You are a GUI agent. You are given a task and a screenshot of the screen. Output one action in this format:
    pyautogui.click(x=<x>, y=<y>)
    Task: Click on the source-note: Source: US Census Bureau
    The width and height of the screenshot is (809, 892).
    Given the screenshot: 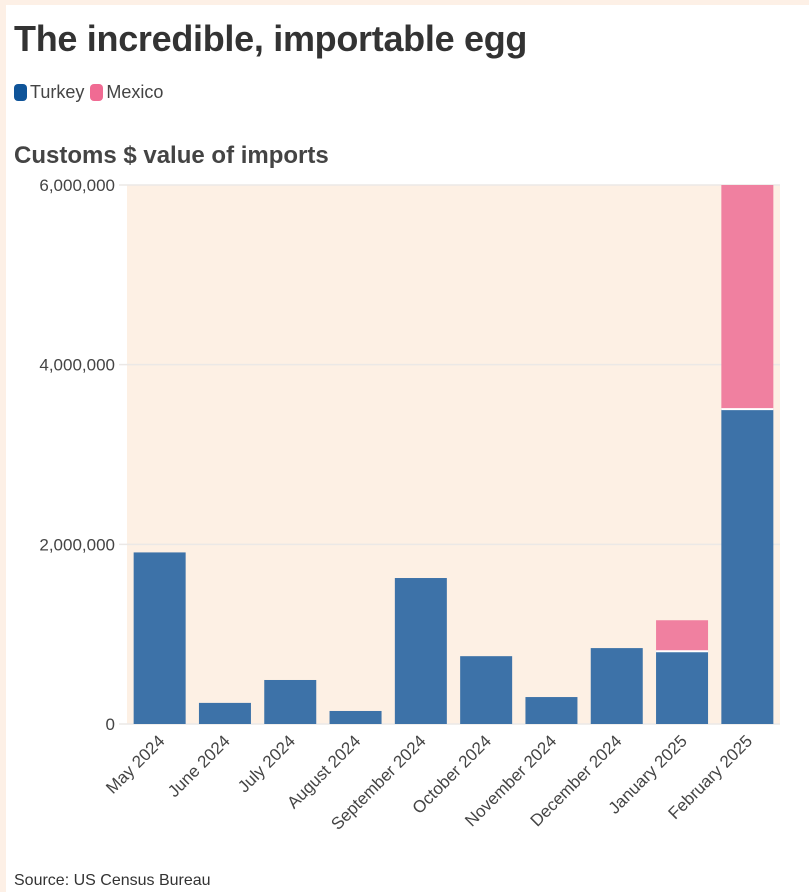 What is the action you would take?
    pyautogui.click(x=112, y=880)
    